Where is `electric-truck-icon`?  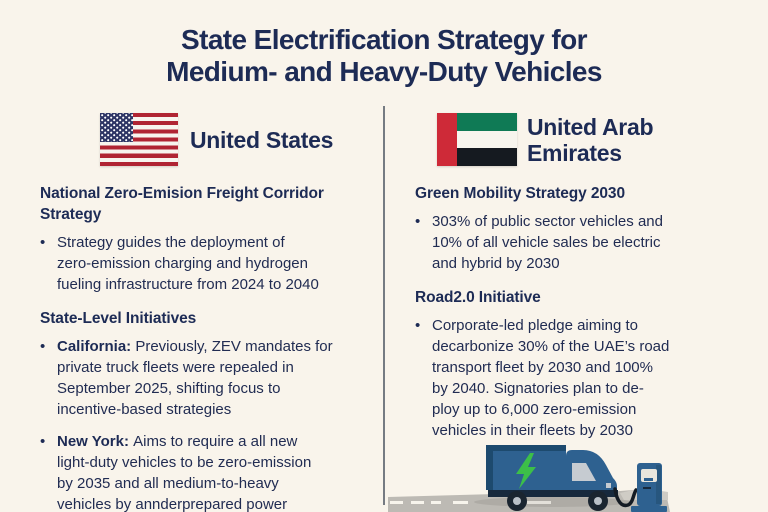 electric-truck-icon is located at coordinates (552, 478).